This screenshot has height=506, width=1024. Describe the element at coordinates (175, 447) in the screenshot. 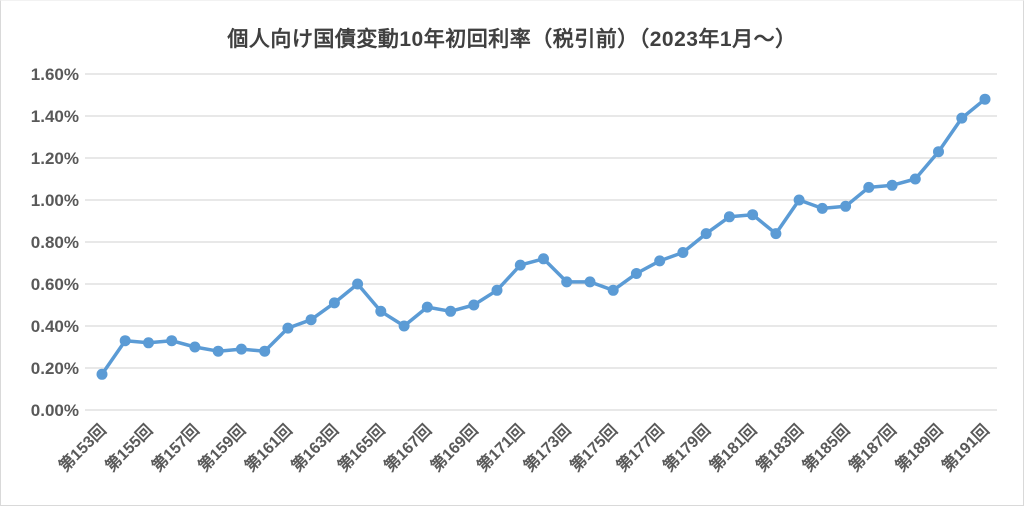

I see `x-tick-label: 第157回` at that location.